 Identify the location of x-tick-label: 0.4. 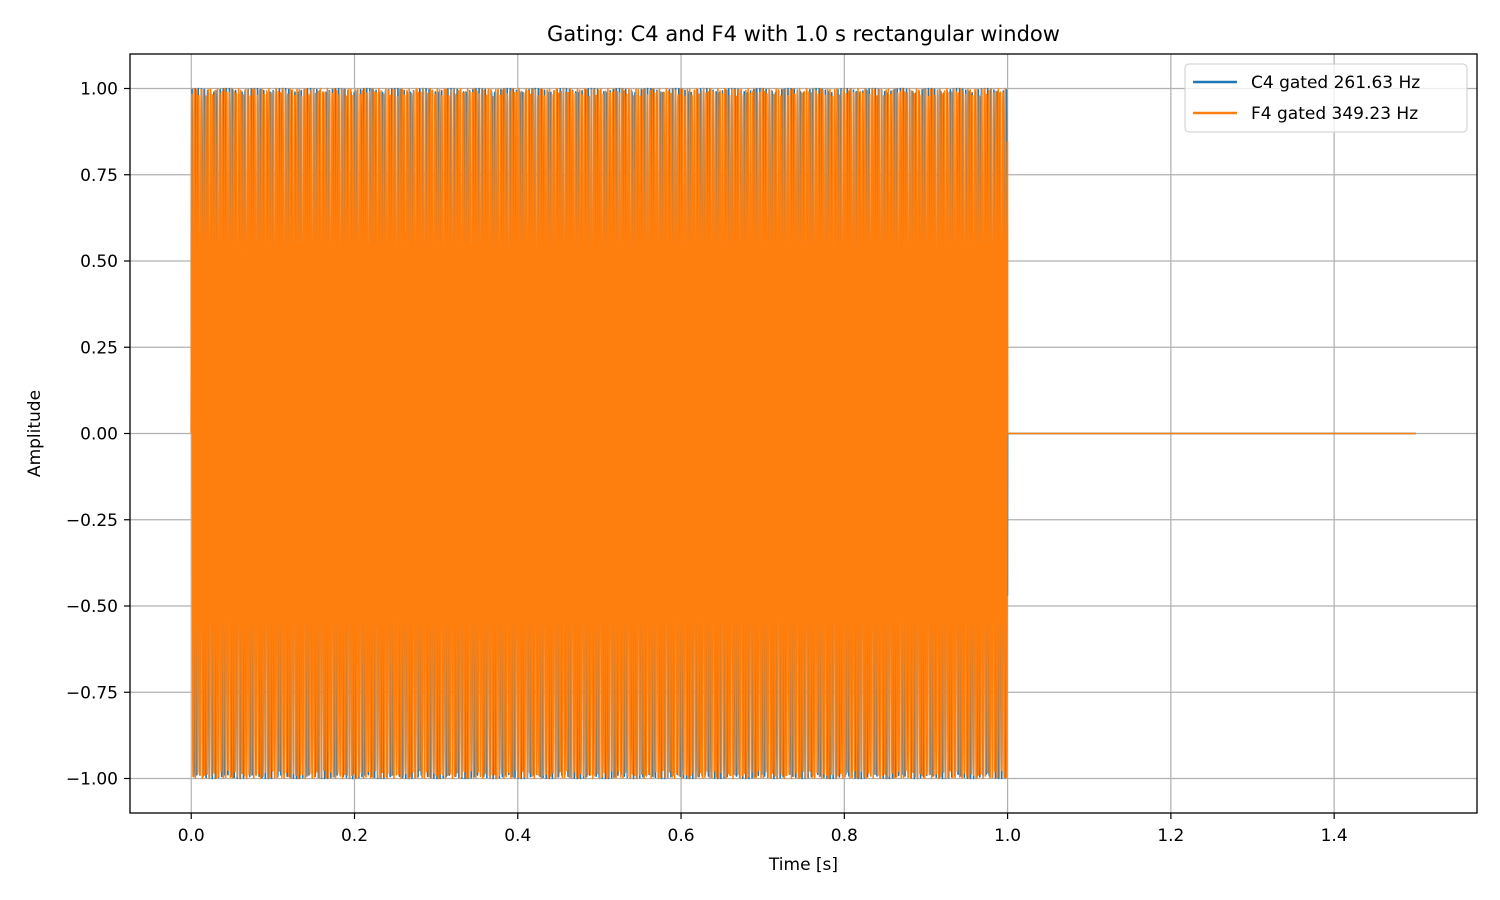
(517, 836).